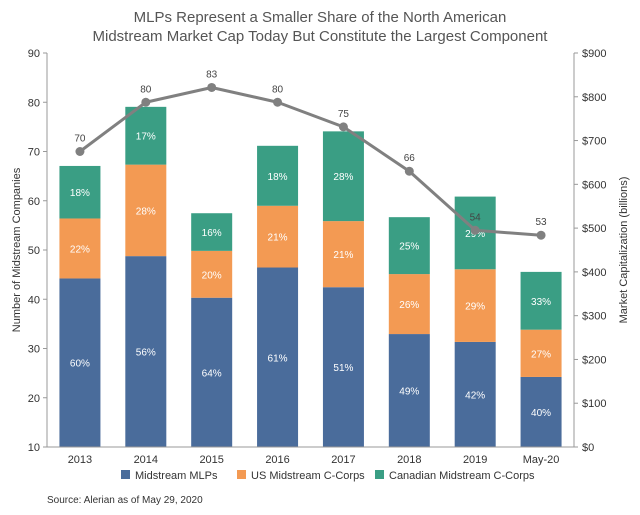  What do you see at coordinates (594, 404) in the screenshot?
I see `right-tick-label: $100` at bounding box center [594, 404].